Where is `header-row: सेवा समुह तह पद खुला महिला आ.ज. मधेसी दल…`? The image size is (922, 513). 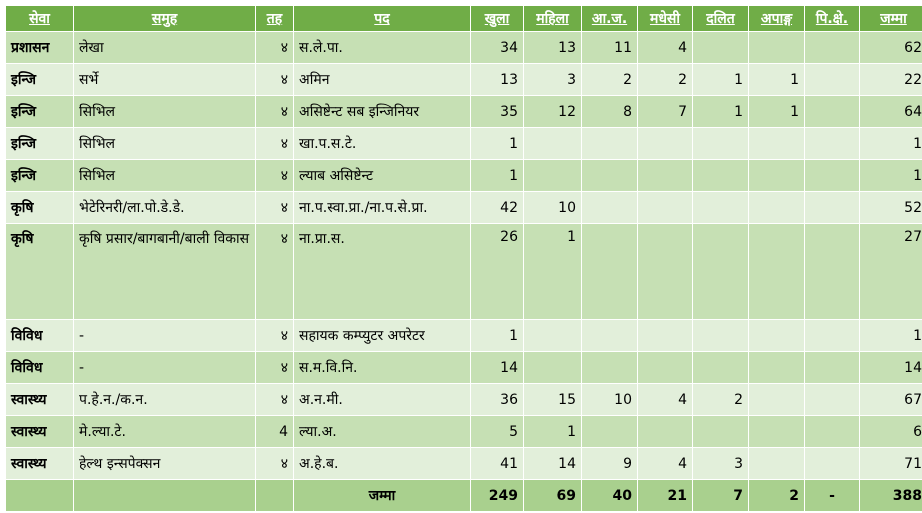 header-row: सेवा समुह तह पद खुला महिला आ.ज. मधेसी दल… is located at coordinates (463, 18).